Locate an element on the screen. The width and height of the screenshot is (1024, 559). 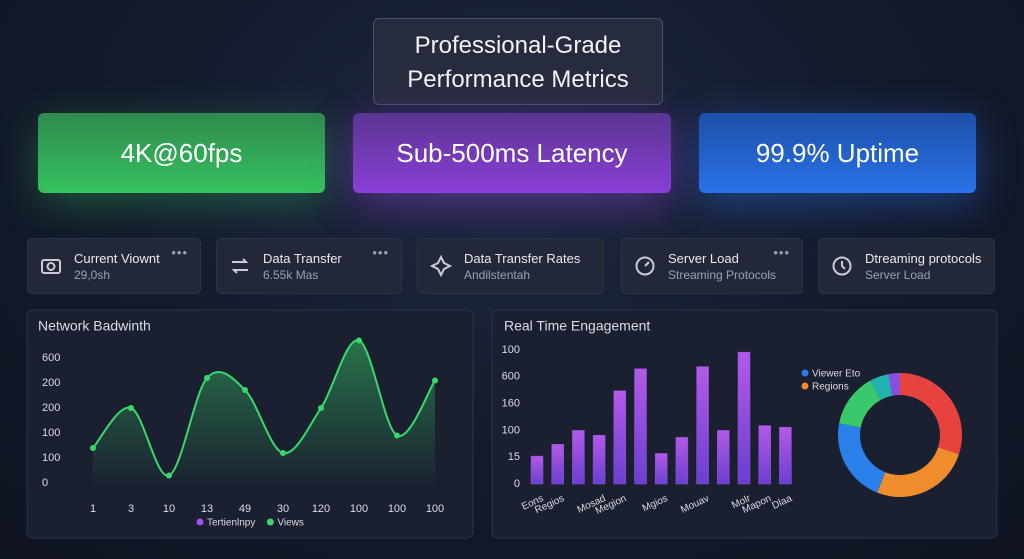
stat-subtitle: 6.55k Mas is located at coordinates (291, 275).